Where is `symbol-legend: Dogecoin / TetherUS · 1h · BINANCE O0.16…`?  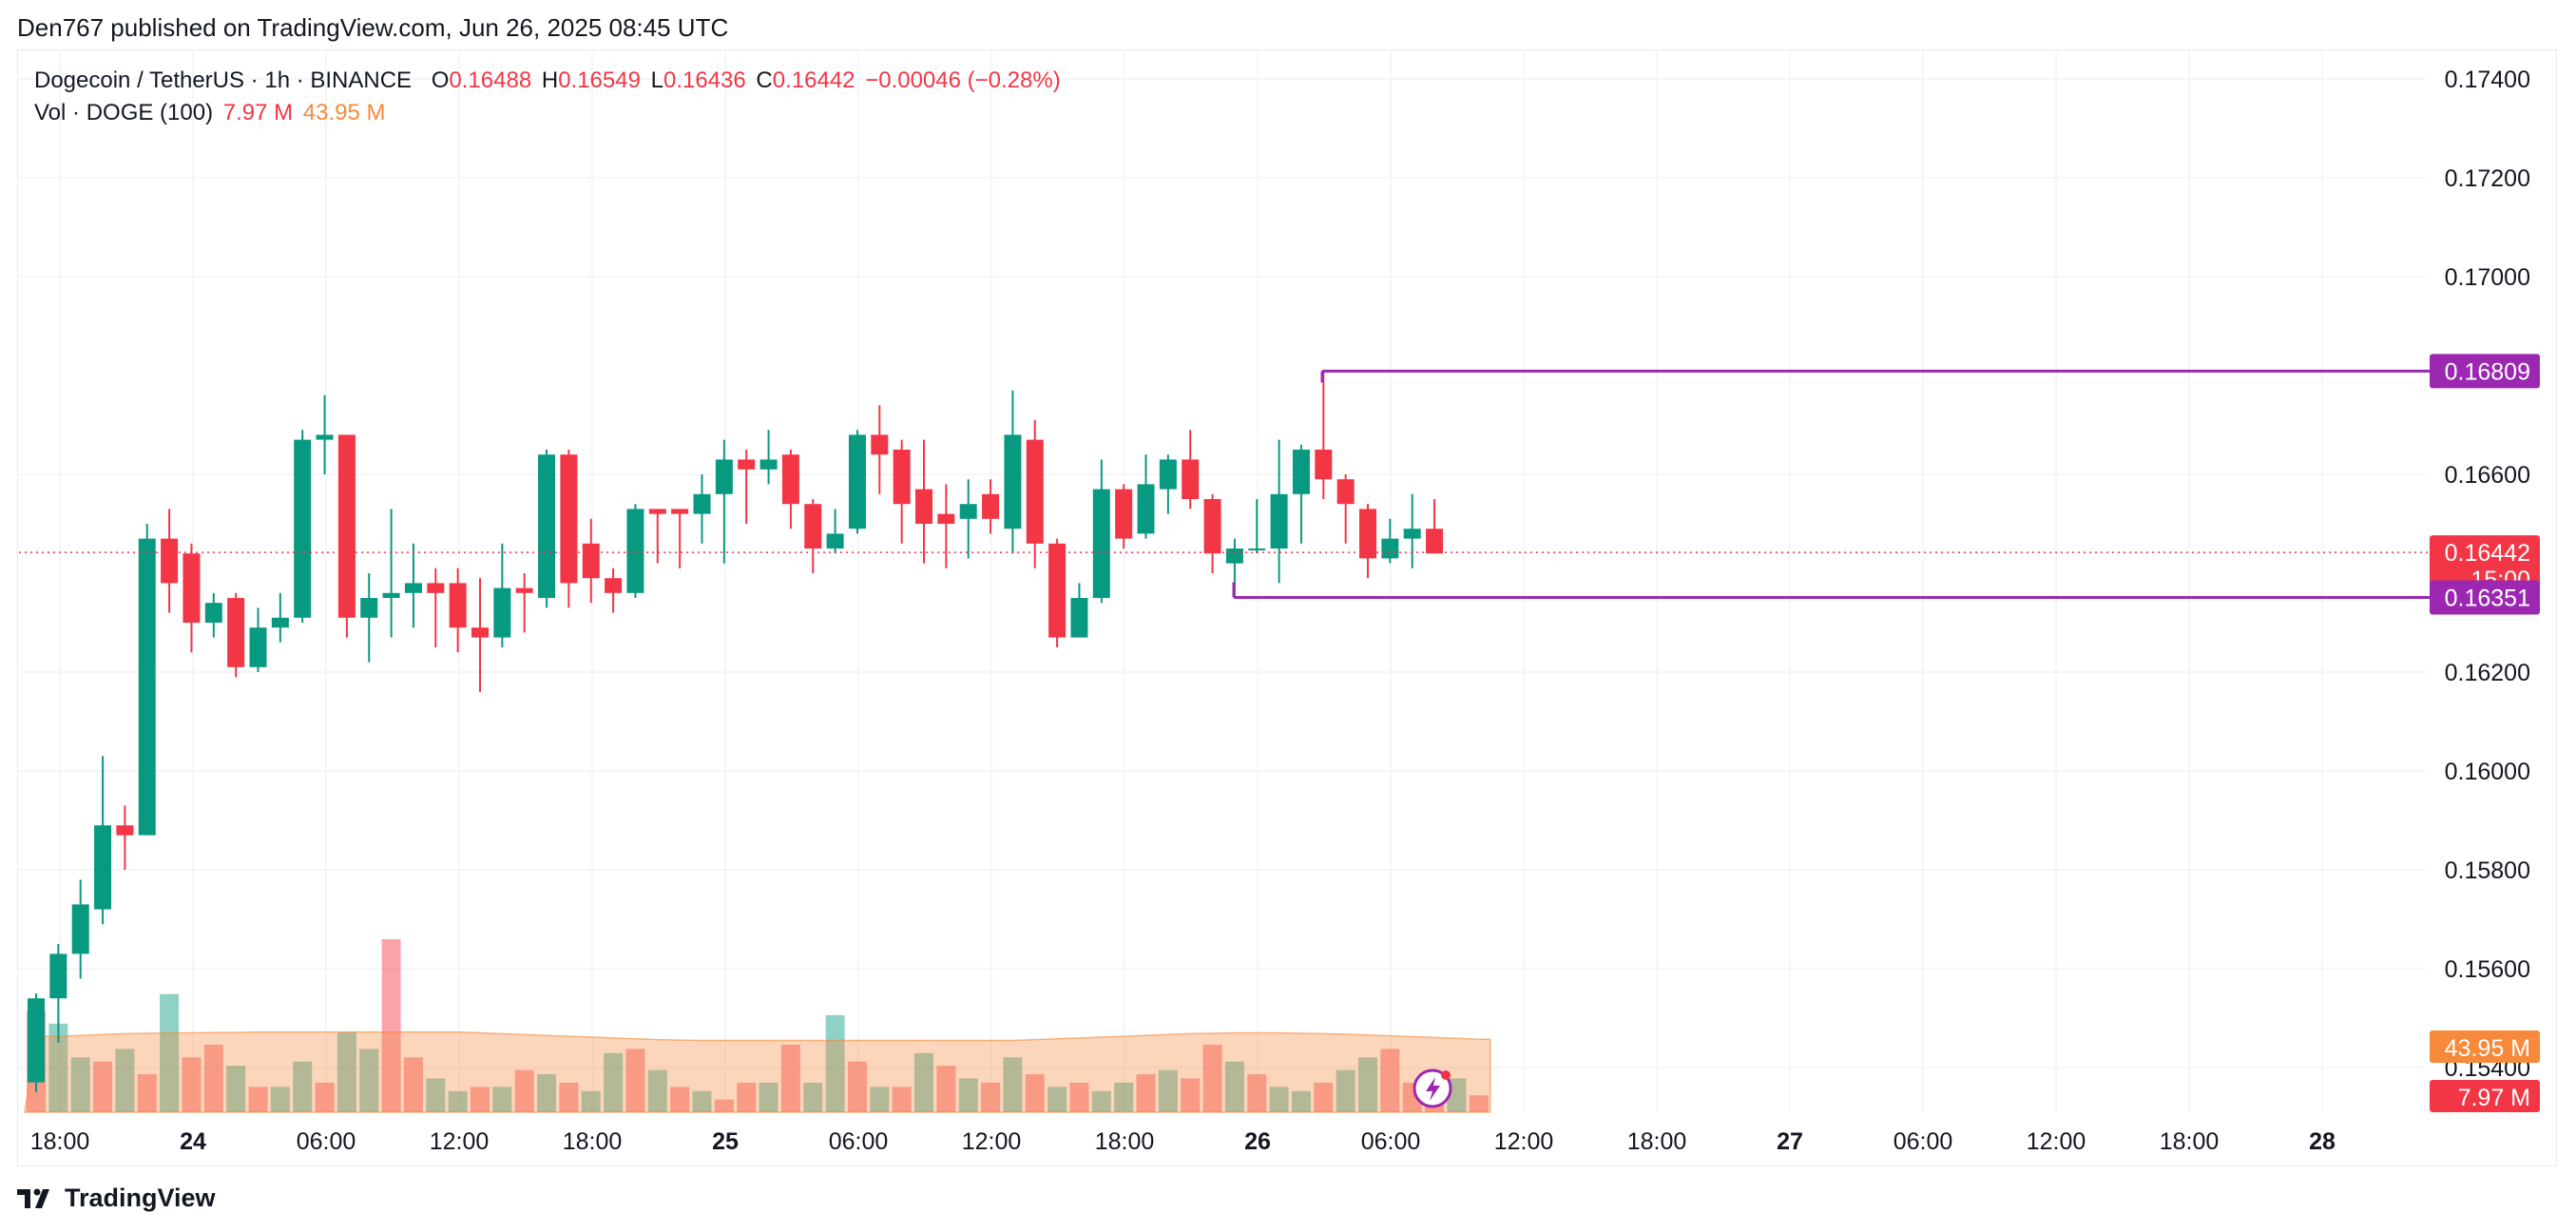
symbol-legend: Dogecoin / TetherUS · 1h · BINANCE O0.16… is located at coordinates (550, 80).